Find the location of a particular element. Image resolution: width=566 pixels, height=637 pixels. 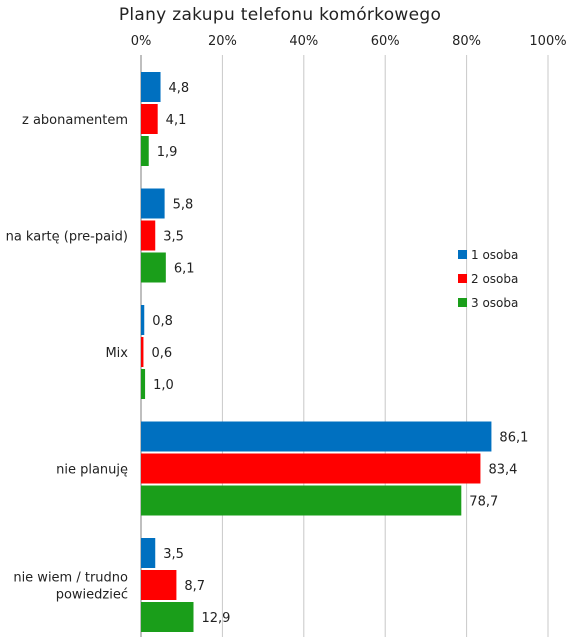

x-tick-label: 60% is located at coordinates (385, 41).